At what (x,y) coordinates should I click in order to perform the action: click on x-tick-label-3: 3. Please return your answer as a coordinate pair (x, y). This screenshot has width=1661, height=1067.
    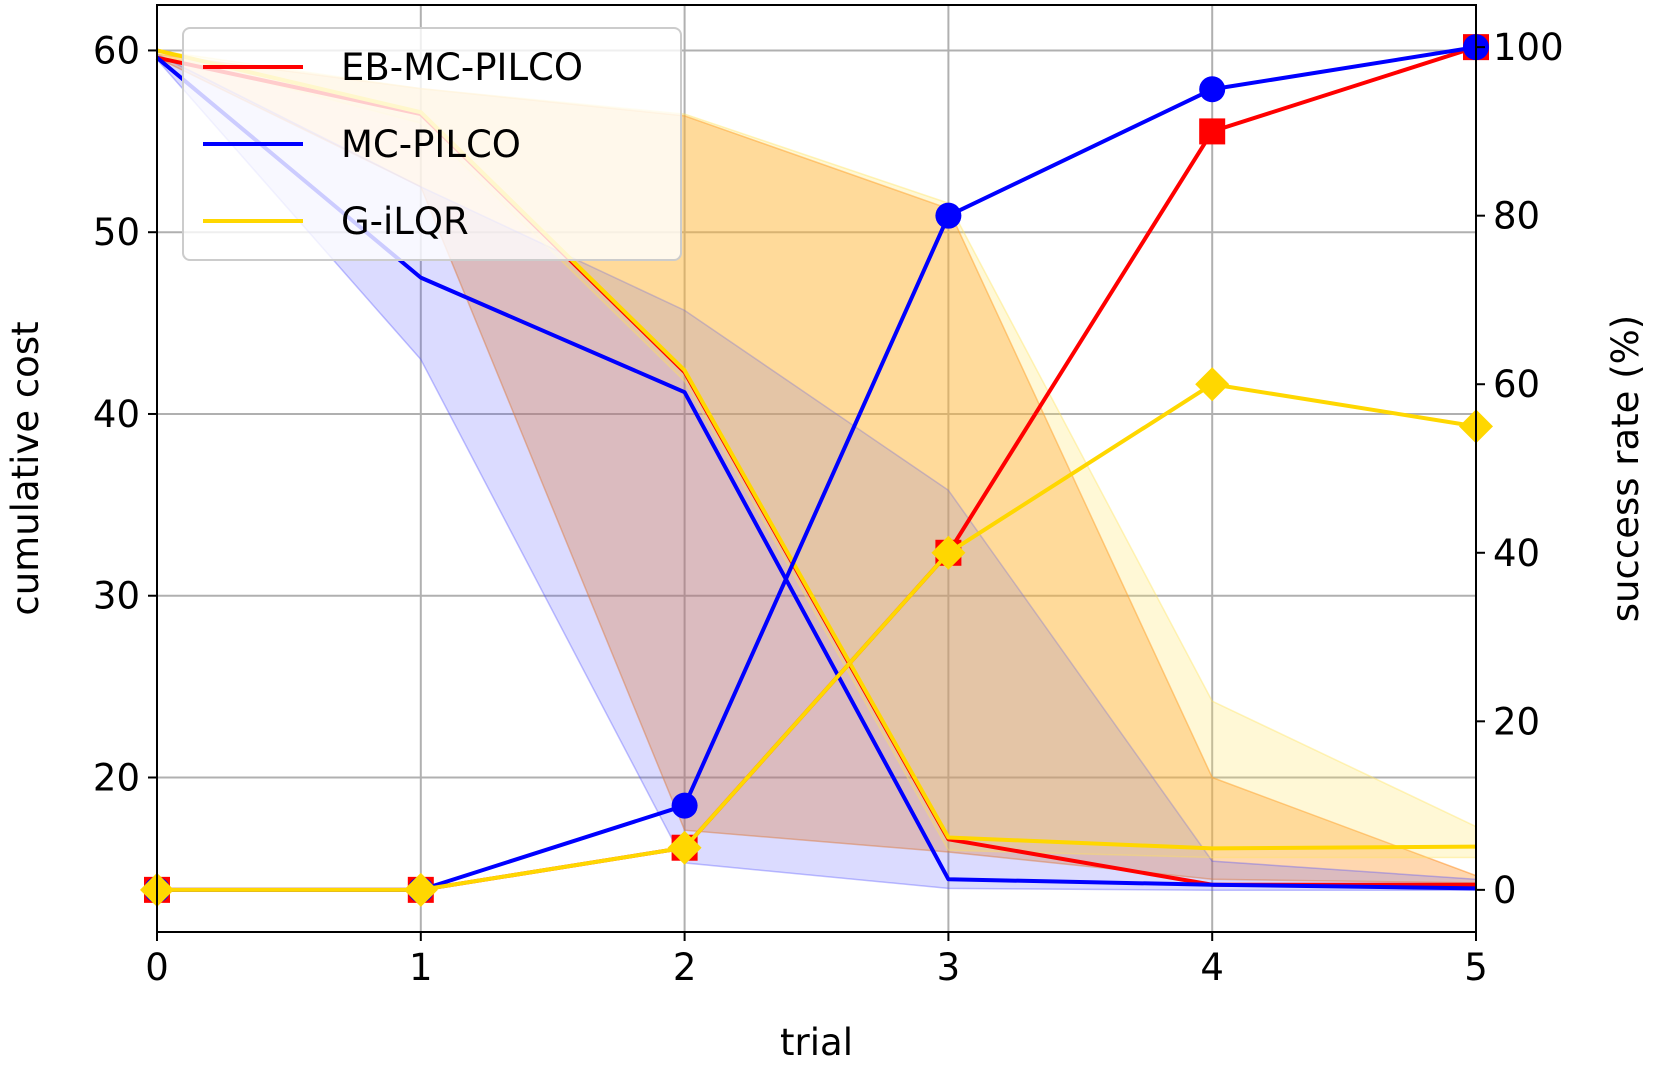
    Looking at the image, I should click on (949, 967).